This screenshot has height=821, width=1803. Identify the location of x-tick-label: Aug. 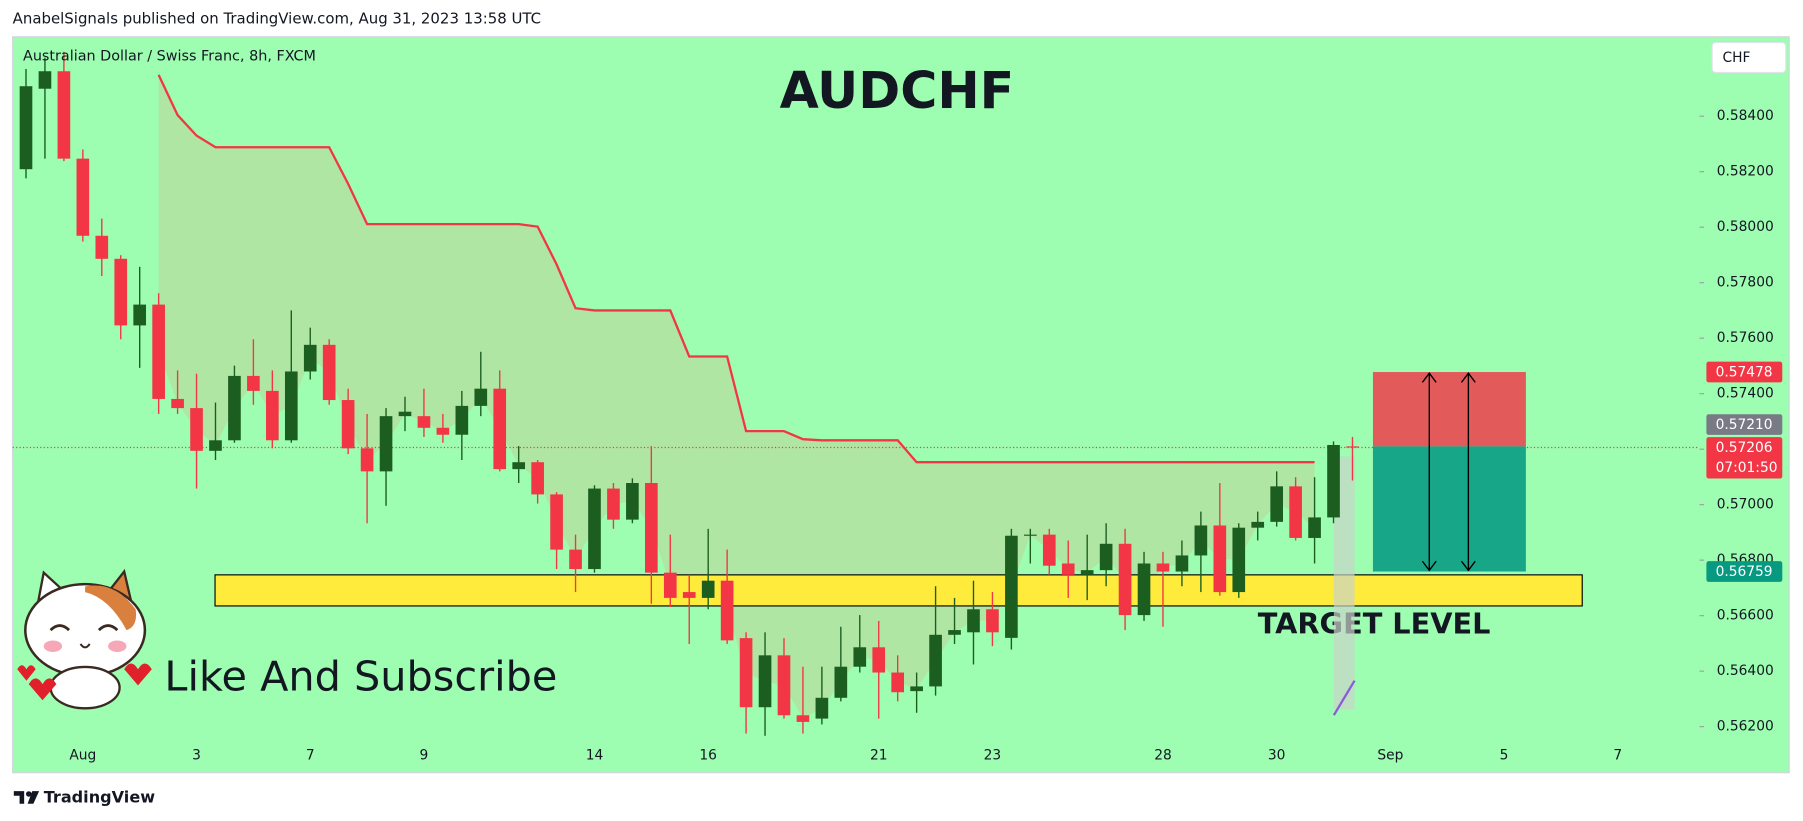
(82, 755).